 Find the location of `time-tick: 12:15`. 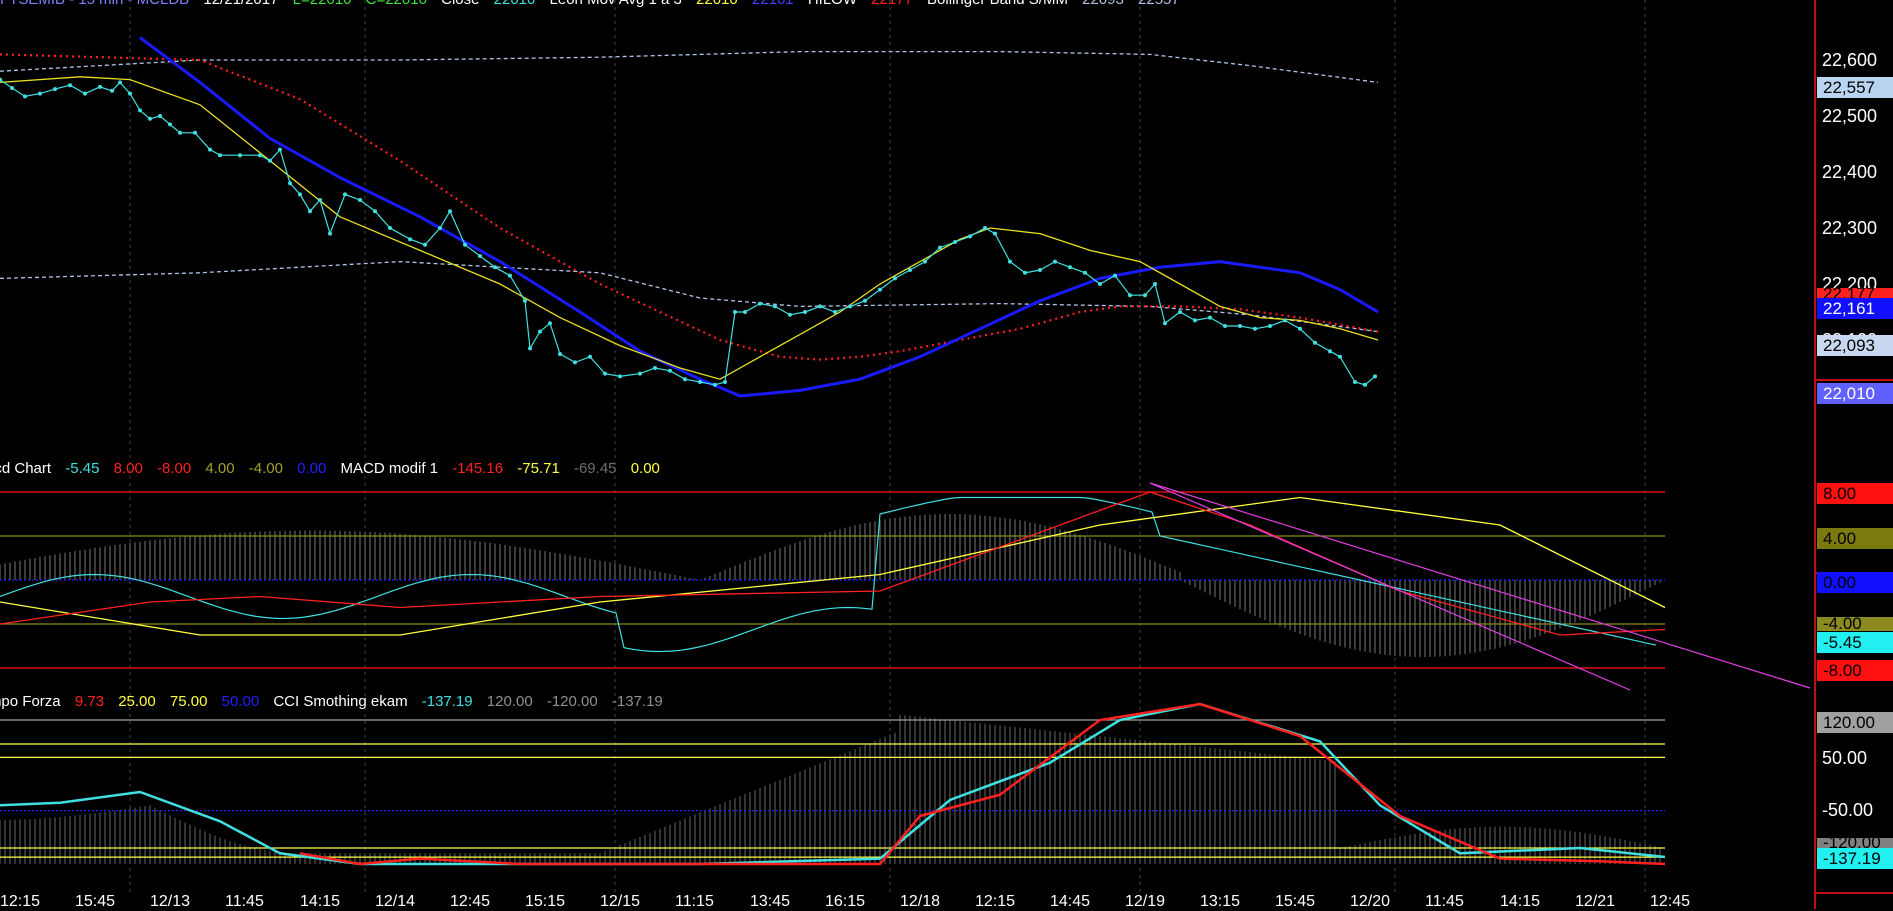

time-tick: 12:15 is located at coordinates (995, 901).